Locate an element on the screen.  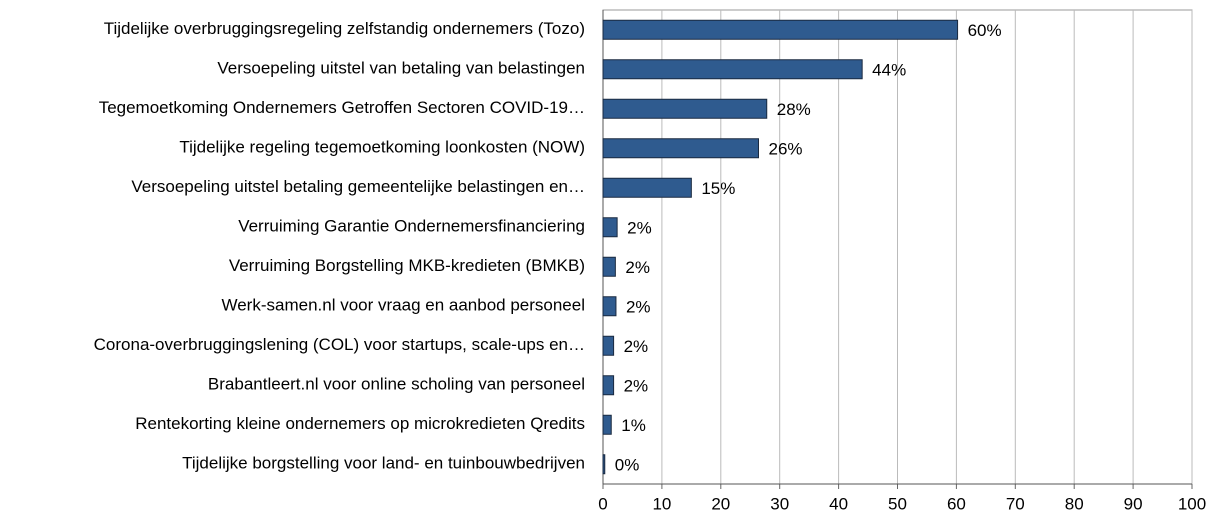
data-label: 26% is located at coordinates (785, 149).